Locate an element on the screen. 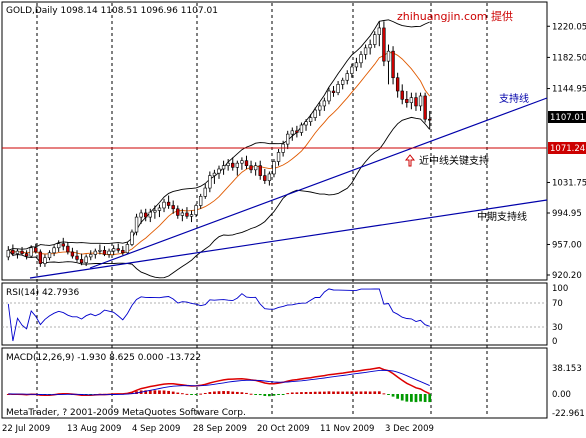 The width and height of the screenshot is (586, 438). support-line-label: 支持线 is located at coordinates (514, 98).